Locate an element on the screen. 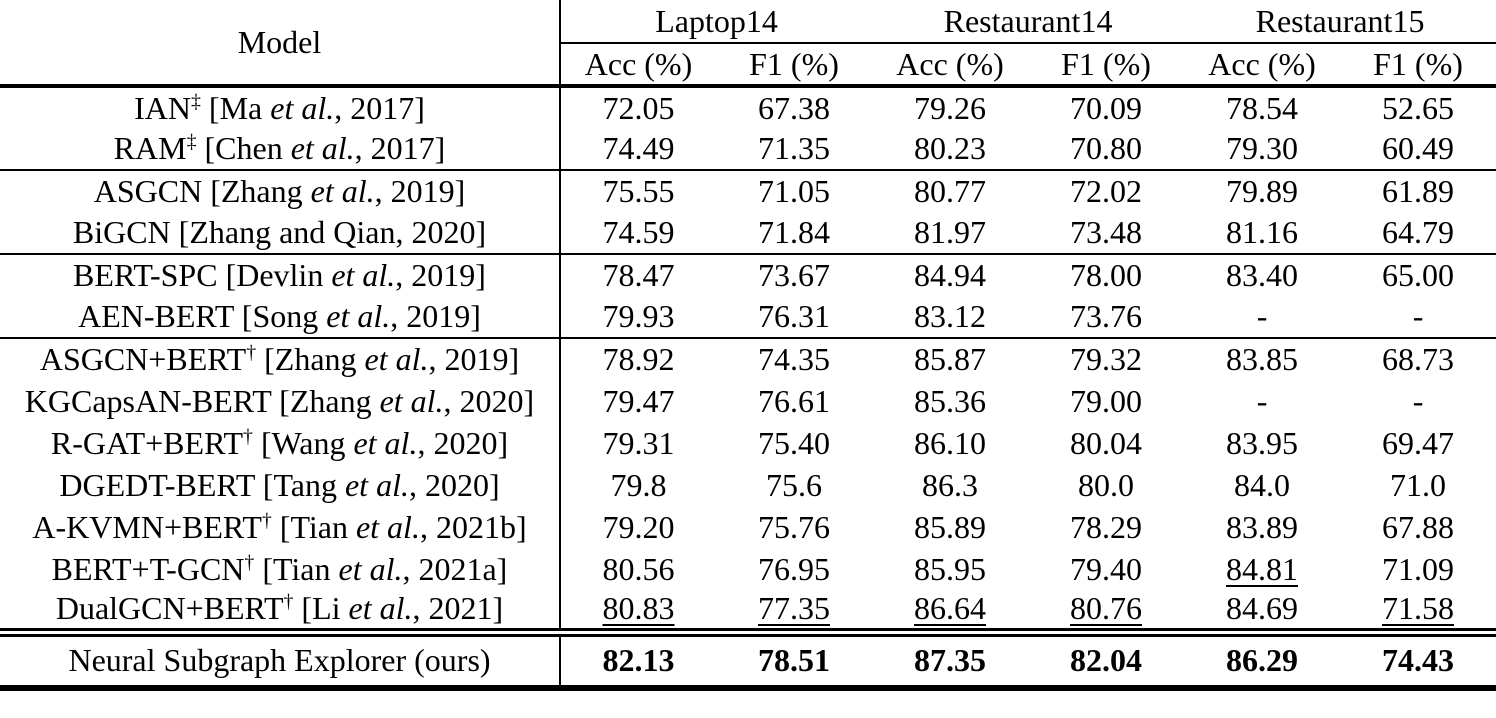 Image resolution: width=1496 pixels, height=718 pixels. model-text: [Chen is located at coordinates (243, 148).